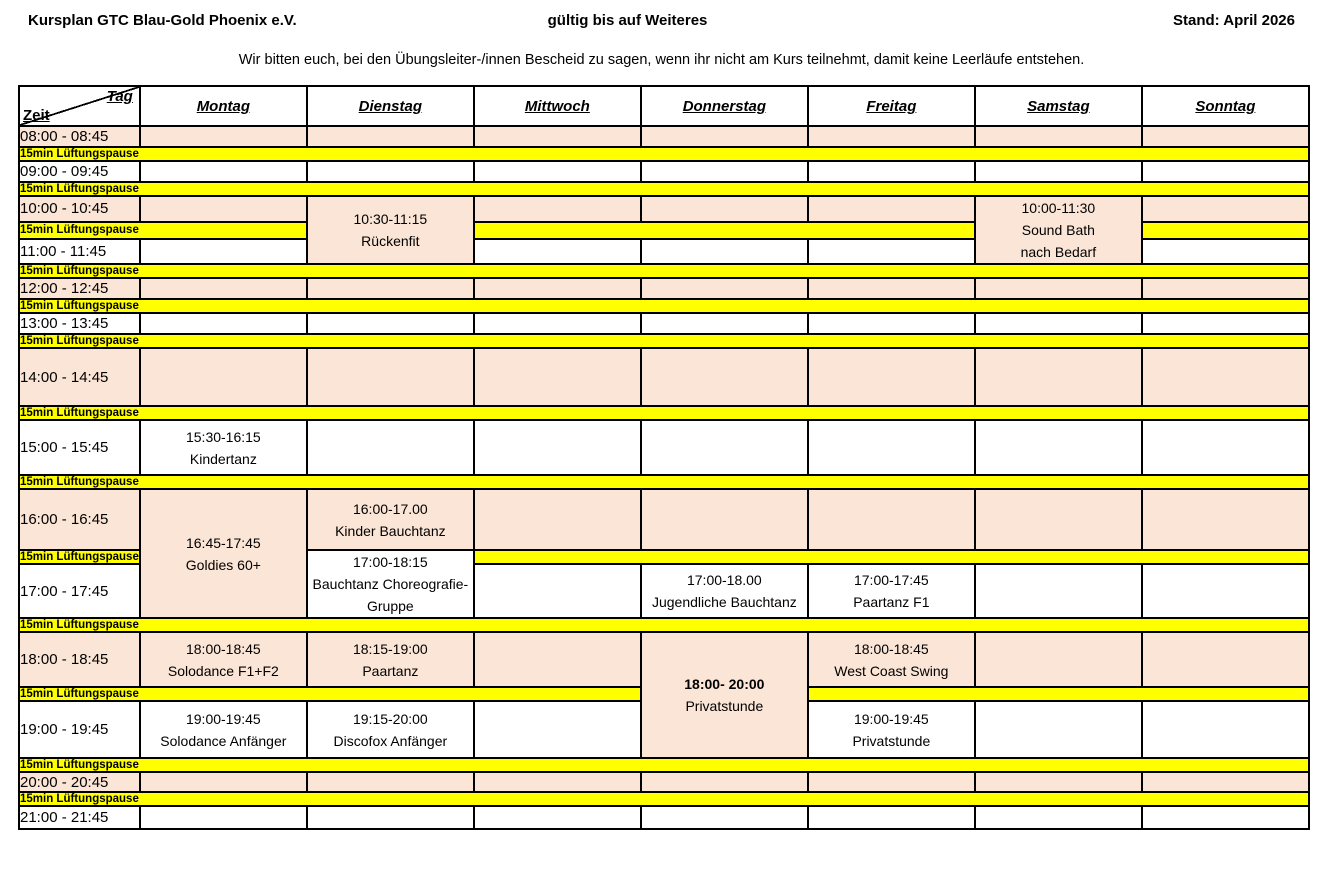 The image size is (1323, 874). What do you see at coordinates (627, 20) in the screenshot?
I see `doc-validity: gültig bis auf Weiteres` at bounding box center [627, 20].